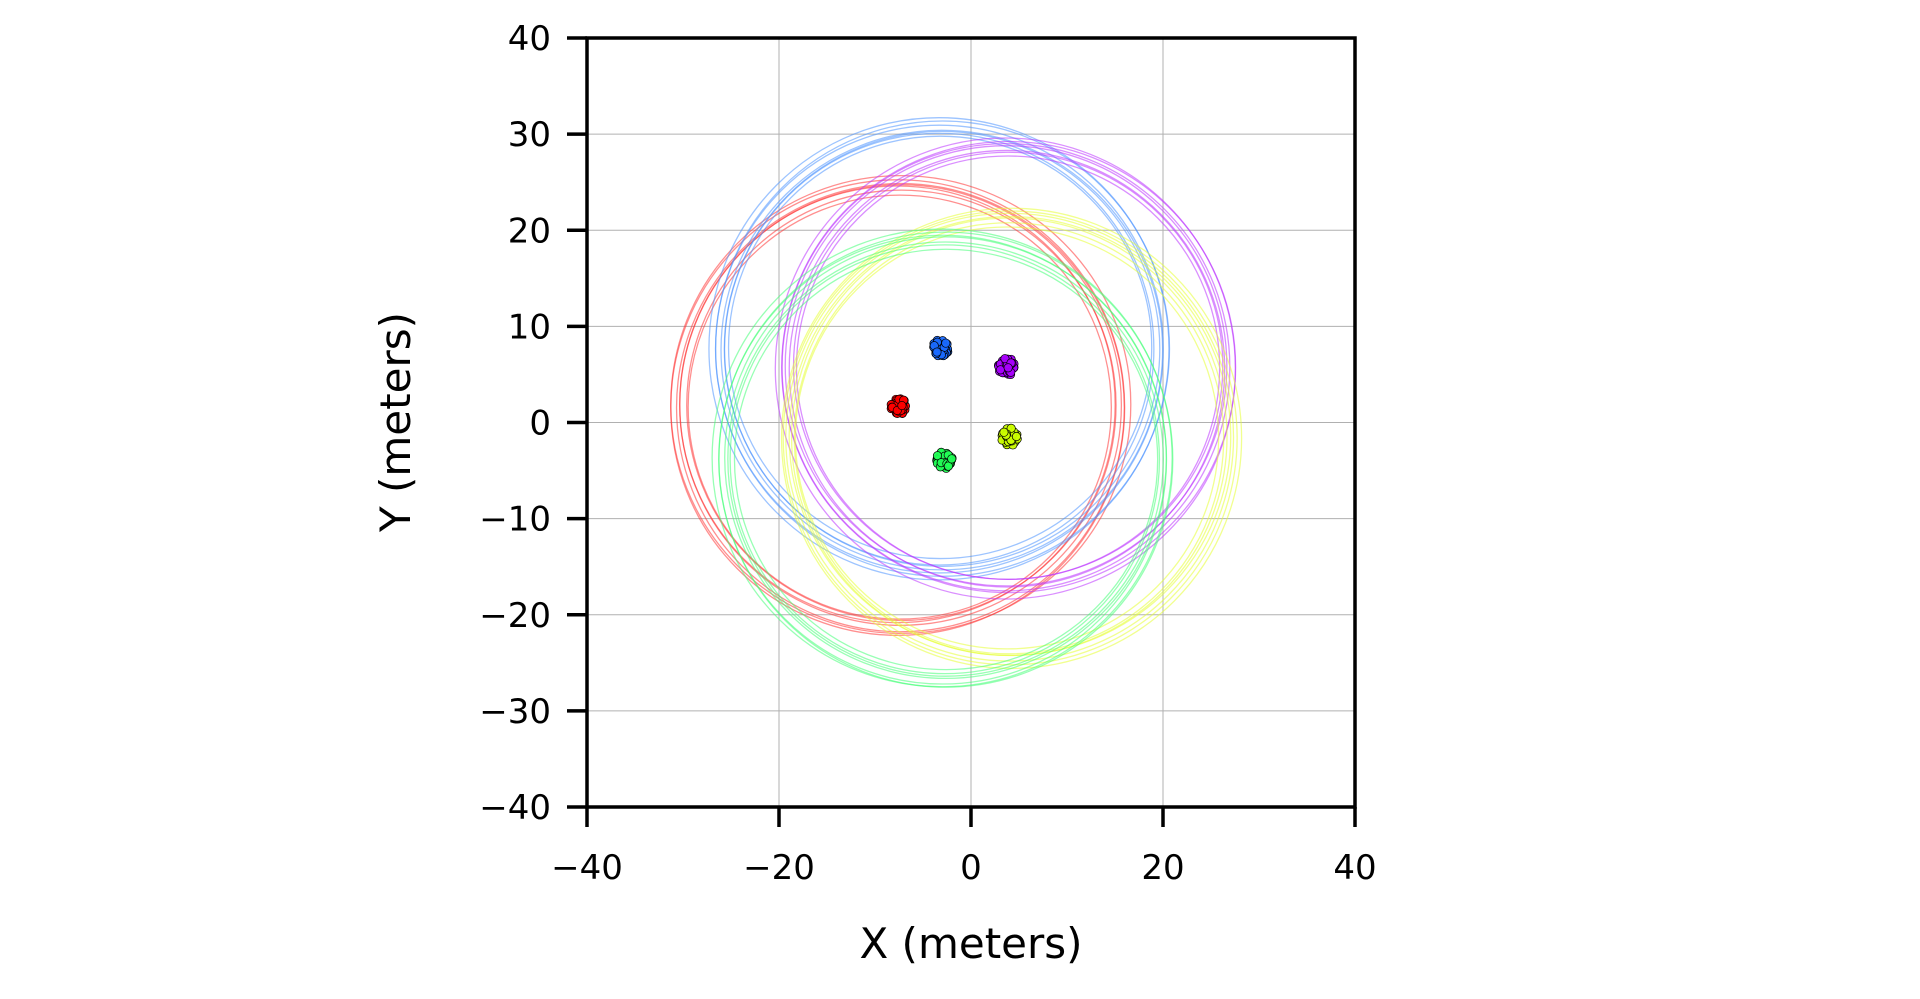 This screenshot has width=1920, height=999. Describe the element at coordinates (529, 135) in the screenshot. I see `y-tick-label: 30` at that location.